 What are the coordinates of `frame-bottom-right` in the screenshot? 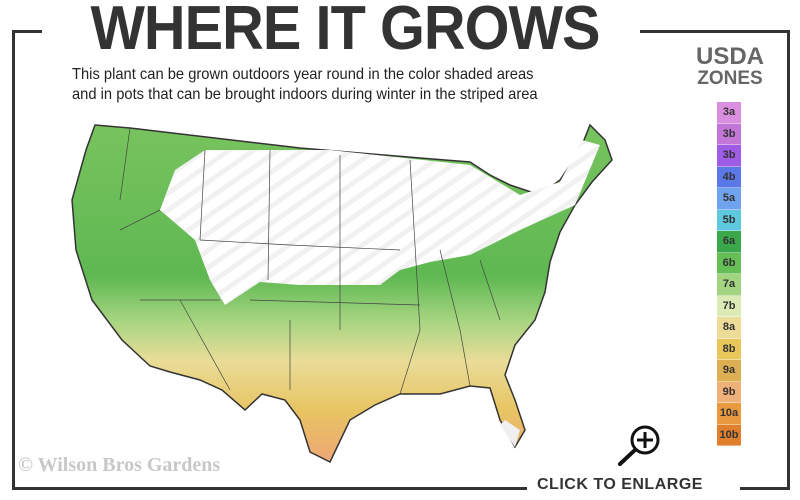 It's located at (765, 488).